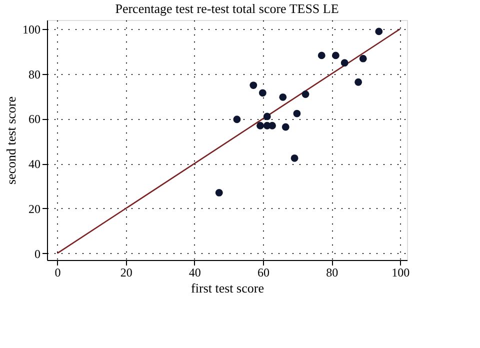  Describe the element at coordinates (264, 273) in the screenshot. I see `x-tick-label: 60` at that location.